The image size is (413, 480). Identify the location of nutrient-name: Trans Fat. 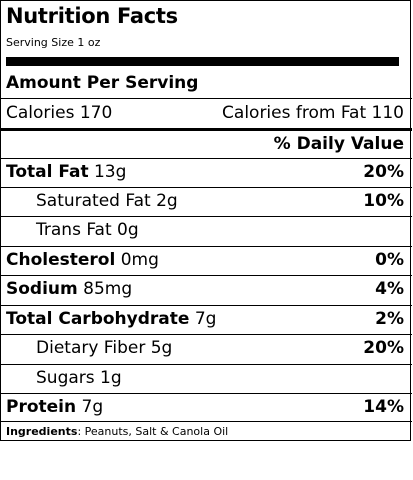
(74, 230).